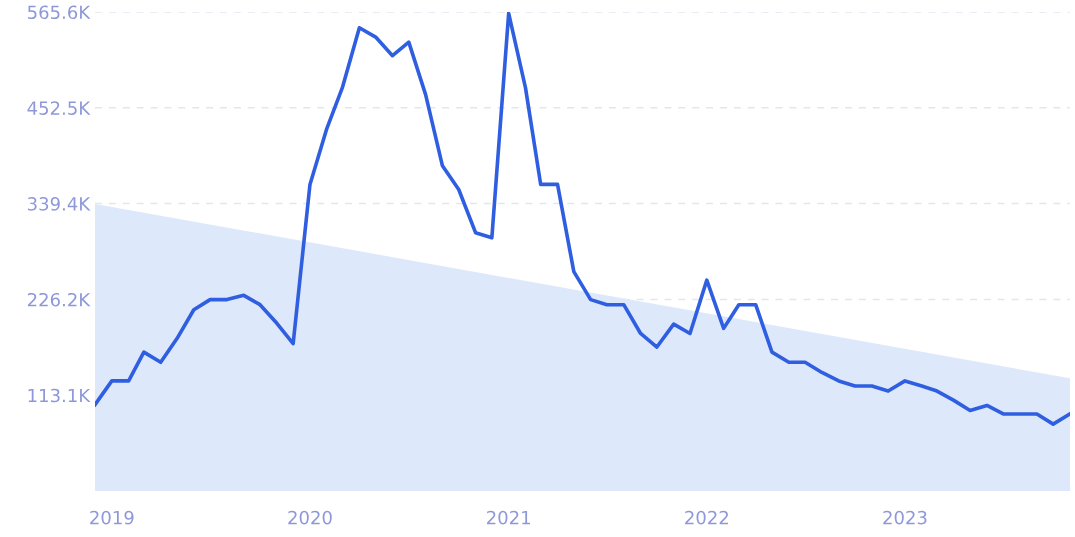 The width and height of the screenshot is (1075, 537). What do you see at coordinates (310, 517) in the screenshot?
I see `x-tick-label: 2020` at bounding box center [310, 517].